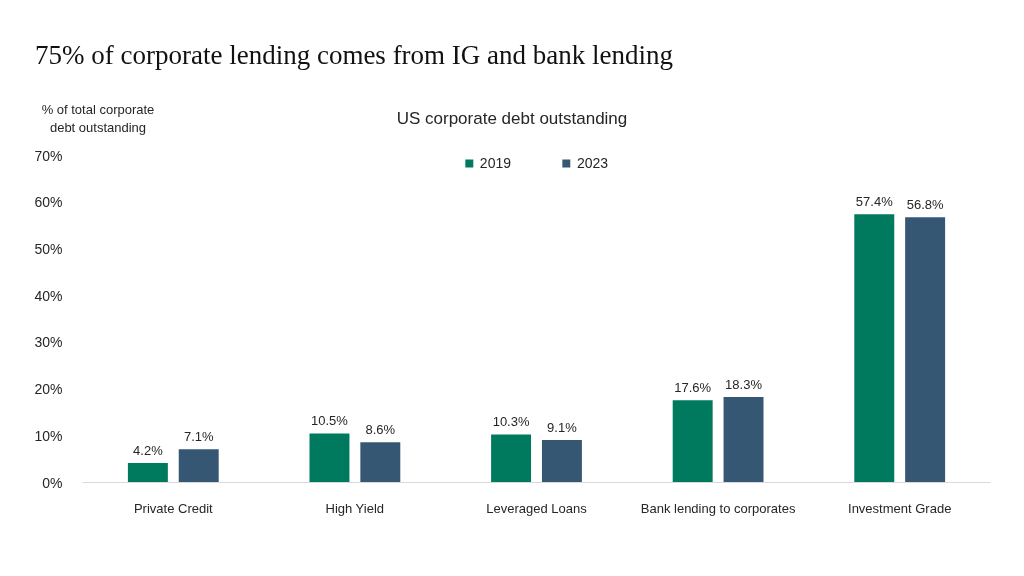  Describe the element at coordinates (537, 508) in the screenshot. I see `x-tick-label: Leveraged Loans` at that location.